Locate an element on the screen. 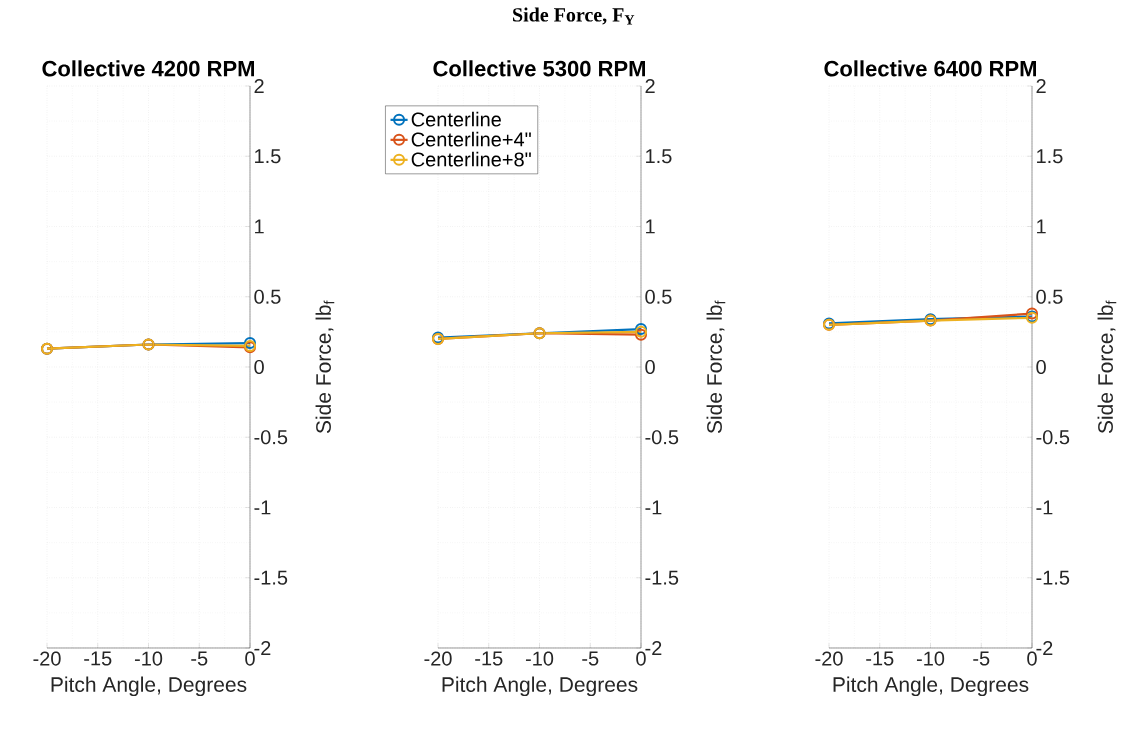  legend-label: Centerline+4" is located at coordinates (471, 139).